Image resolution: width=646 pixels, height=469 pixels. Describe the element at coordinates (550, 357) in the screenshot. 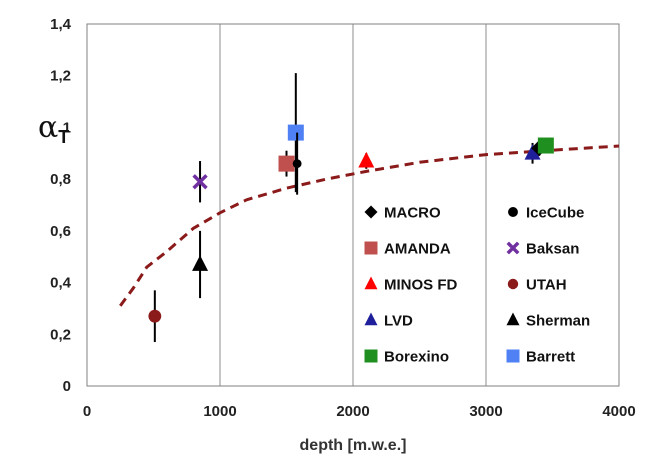

I see `legend-label-barrett: Barrett` at that location.